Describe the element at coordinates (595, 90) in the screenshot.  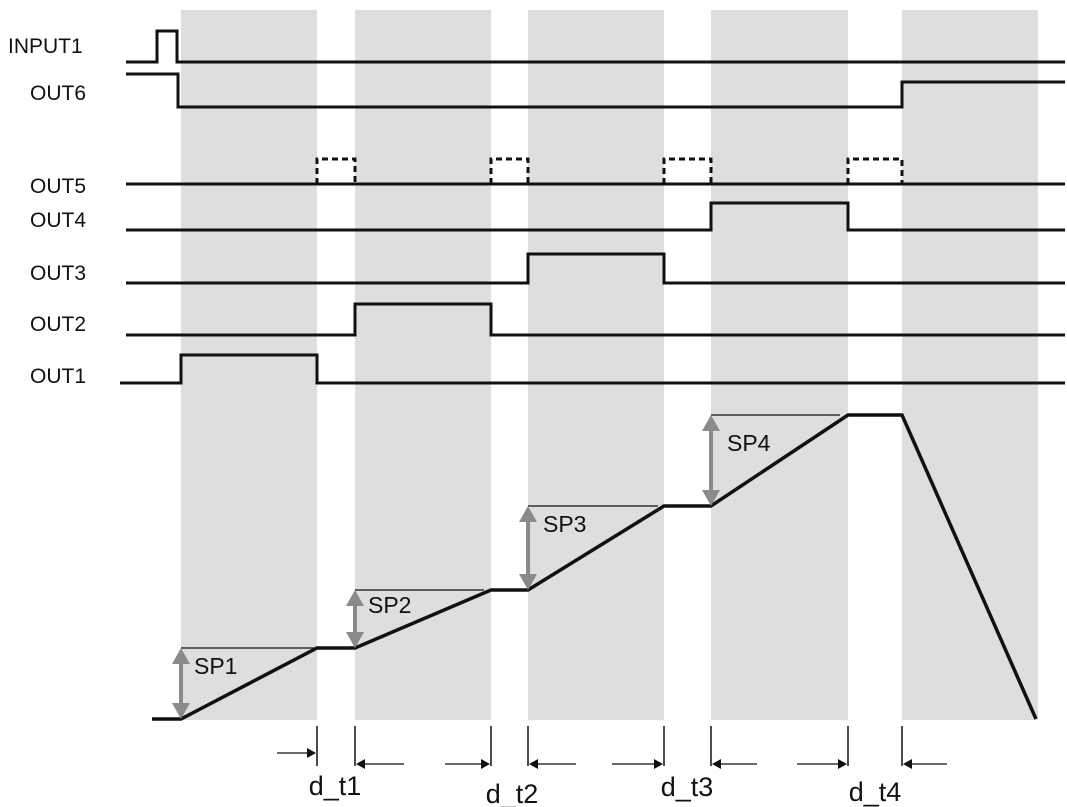
I see `trace-out6` at that location.